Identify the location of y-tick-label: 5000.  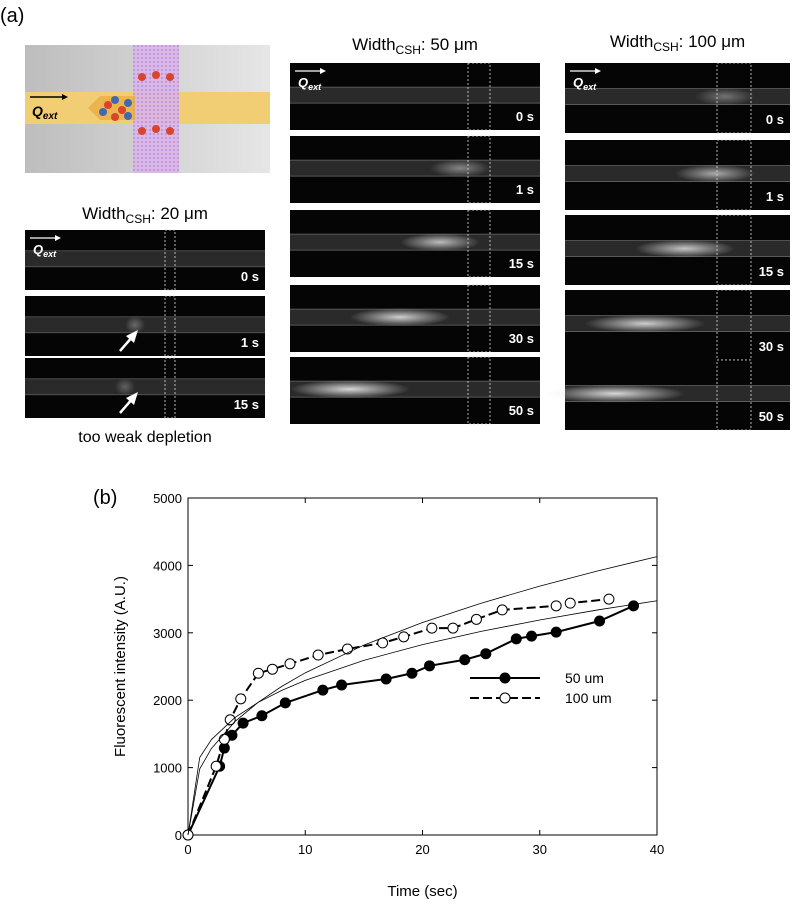
(167, 498).